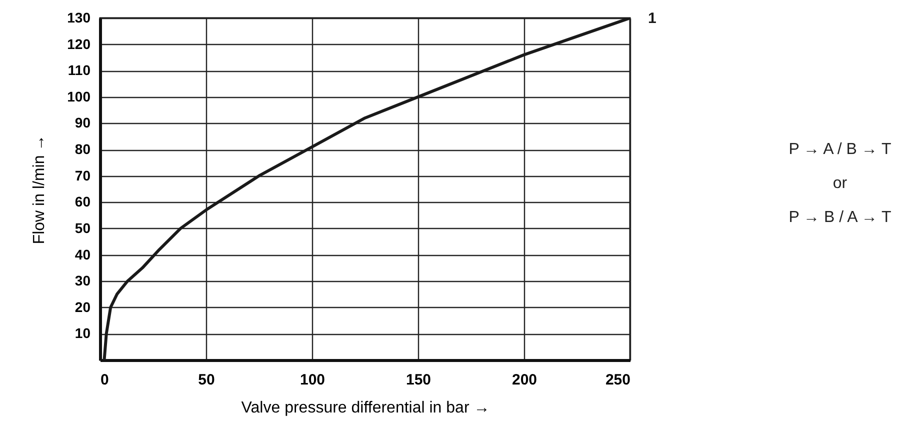 This screenshot has width=912, height=435. I want to click on x-axis-title: Valve pressure differential in bar →, so click(365, 408).